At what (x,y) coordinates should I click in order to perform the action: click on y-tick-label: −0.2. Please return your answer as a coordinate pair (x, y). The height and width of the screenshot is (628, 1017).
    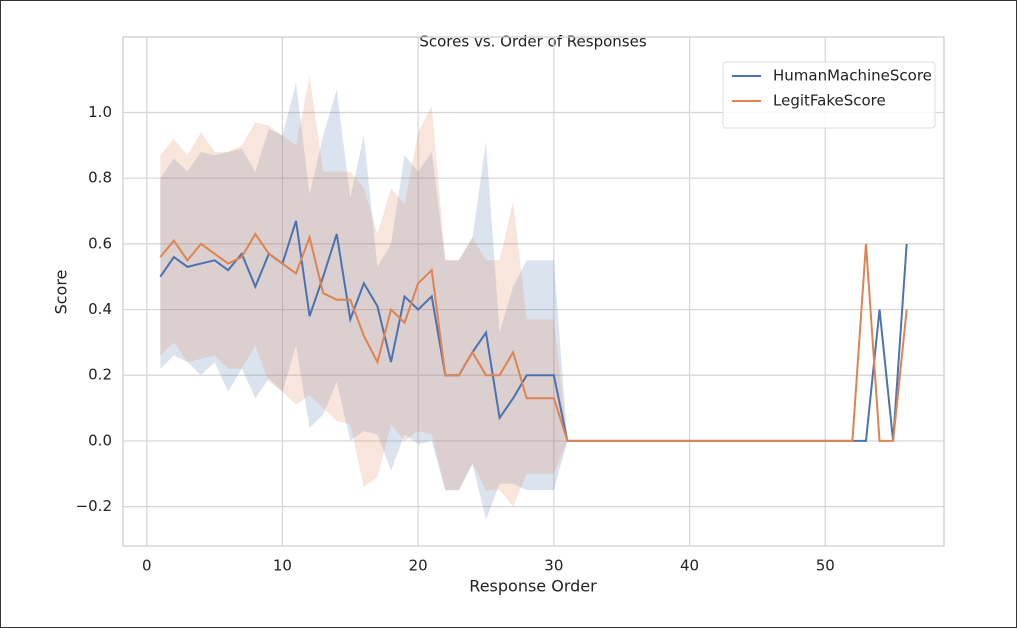
    Looking at the image, I should click on (94, 506).